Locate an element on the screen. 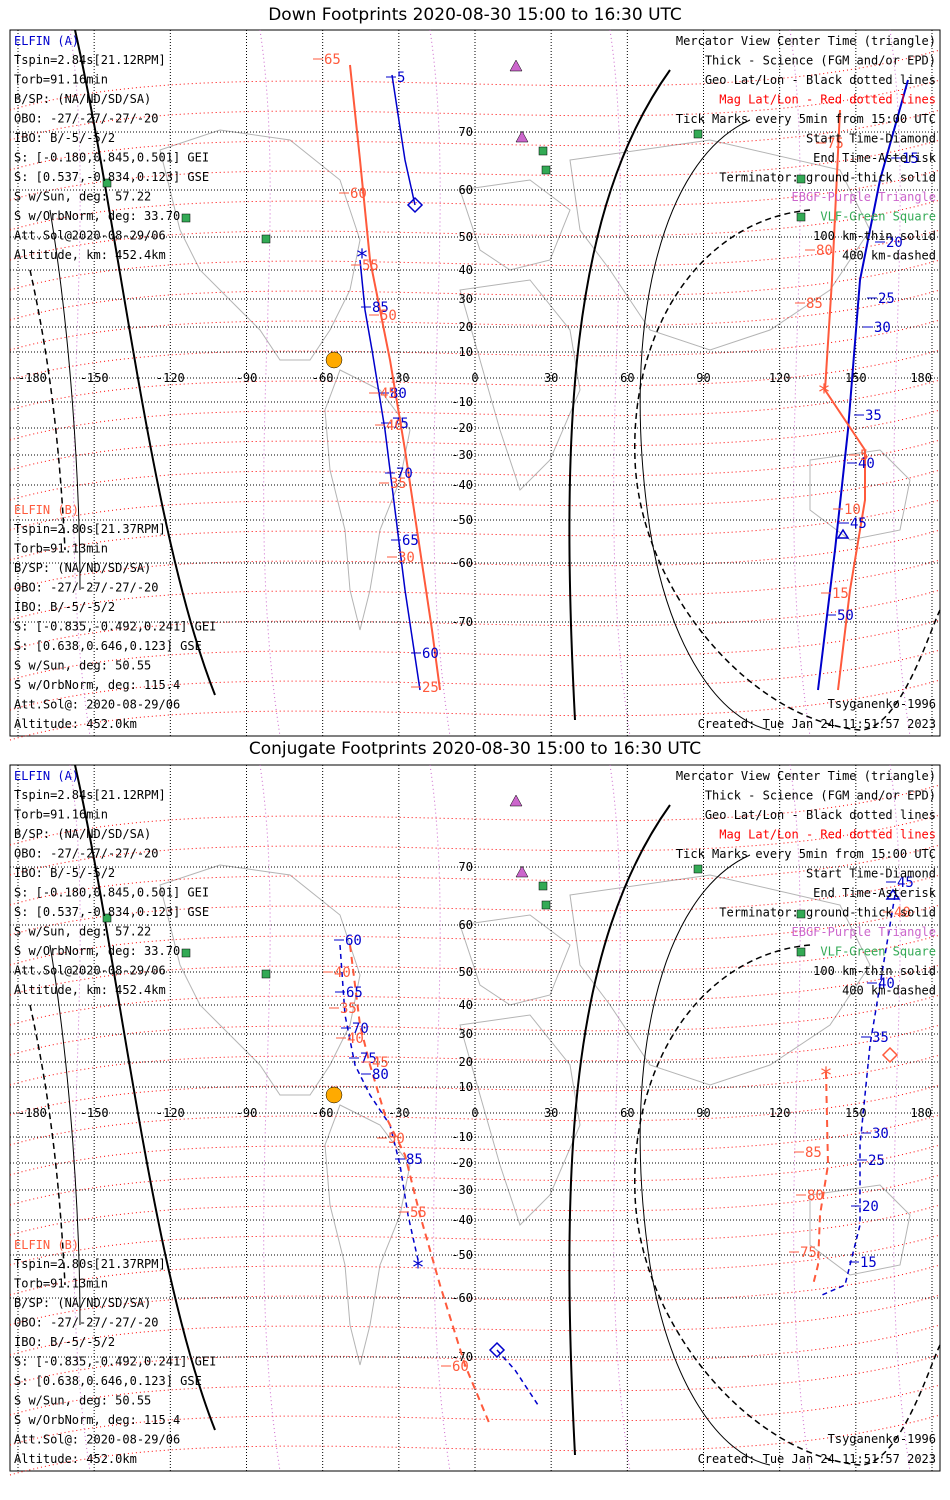  track-time-label: 80 is located at coordinates (380, 1075).